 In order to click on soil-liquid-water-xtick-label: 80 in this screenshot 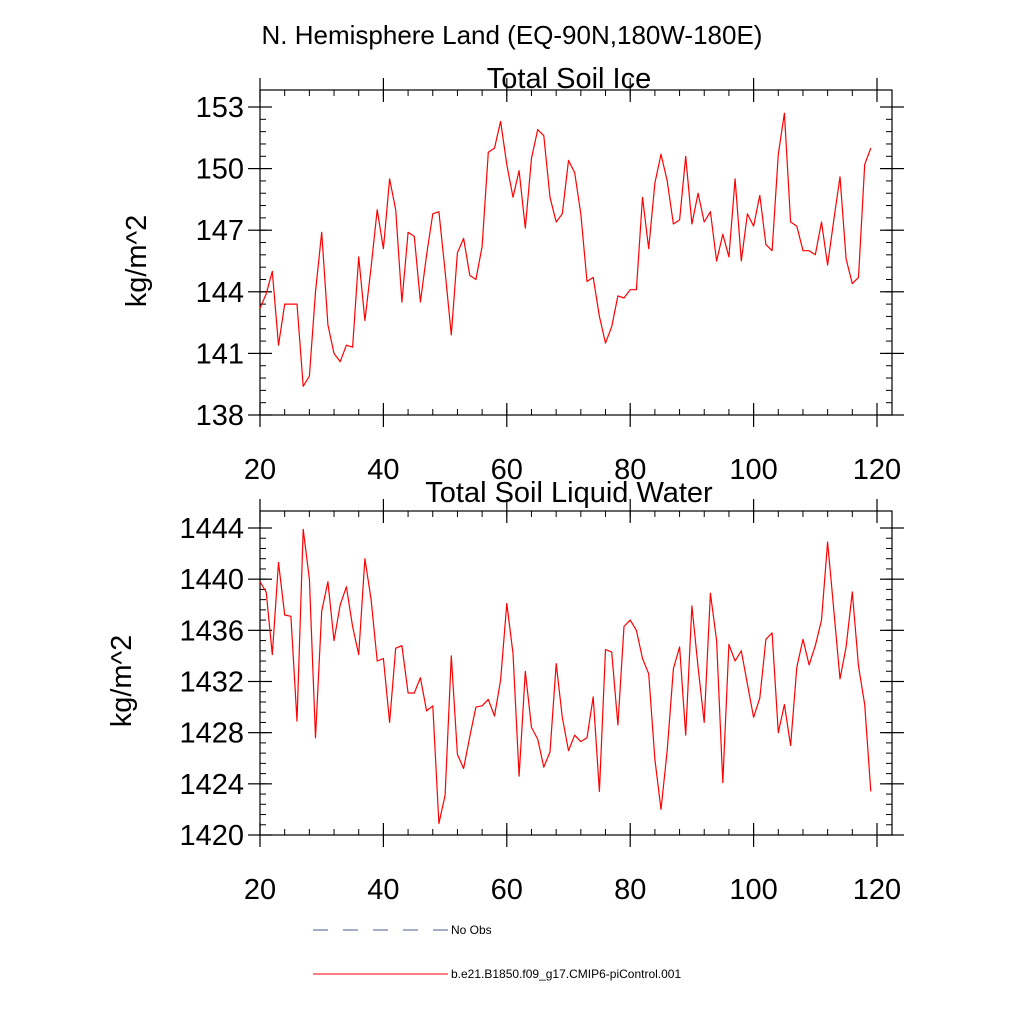, I will do `click(630, 890)`.